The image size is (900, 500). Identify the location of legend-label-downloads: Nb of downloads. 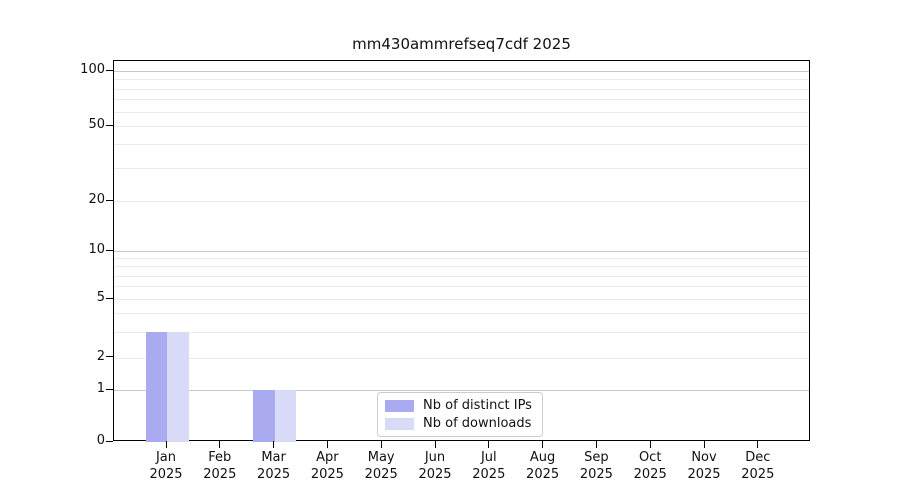
(477, 423).